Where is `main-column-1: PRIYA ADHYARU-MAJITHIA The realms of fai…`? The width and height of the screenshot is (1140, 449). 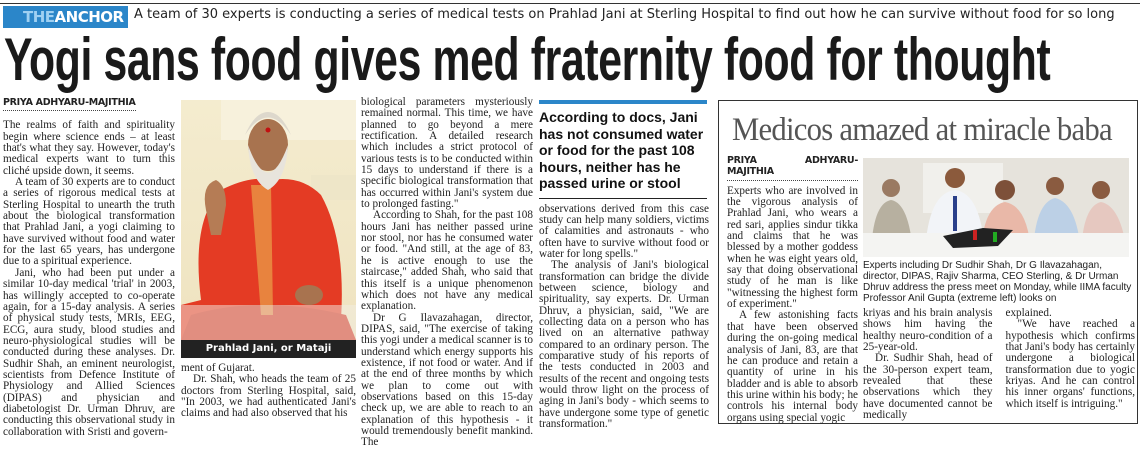 main-column-1: PRIYA ADHYARU-MAJITHIA The realms of fai… is located at coordinates (89, 267).